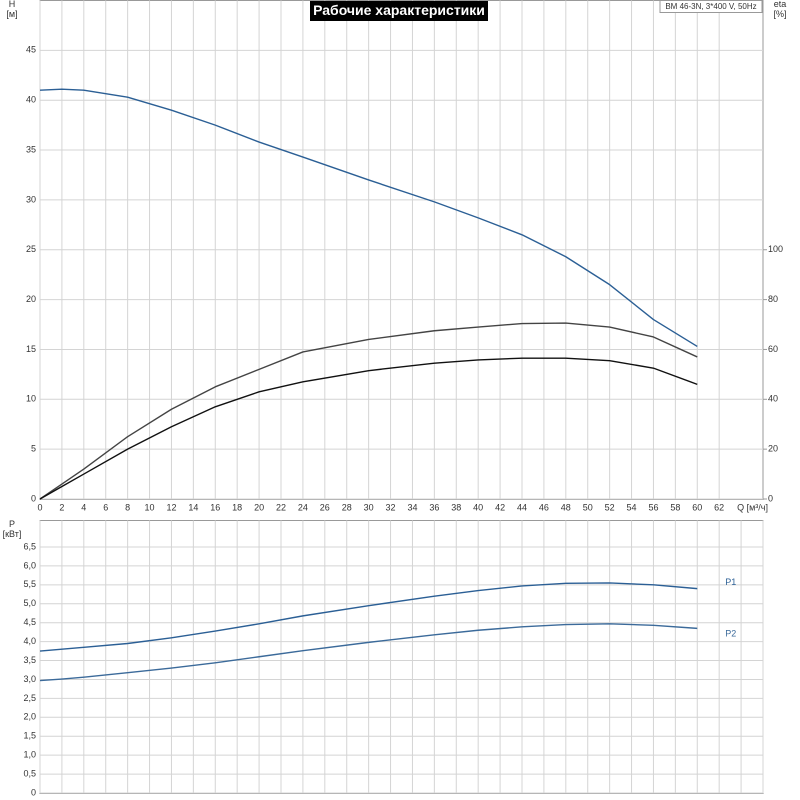 Image resolution: width=800 pixels, height=800 pixels. What do you see at coordinates (29, 679) in the screenshot?
I see `y-tick-label: 3,0` at bounding box center [29, 679].